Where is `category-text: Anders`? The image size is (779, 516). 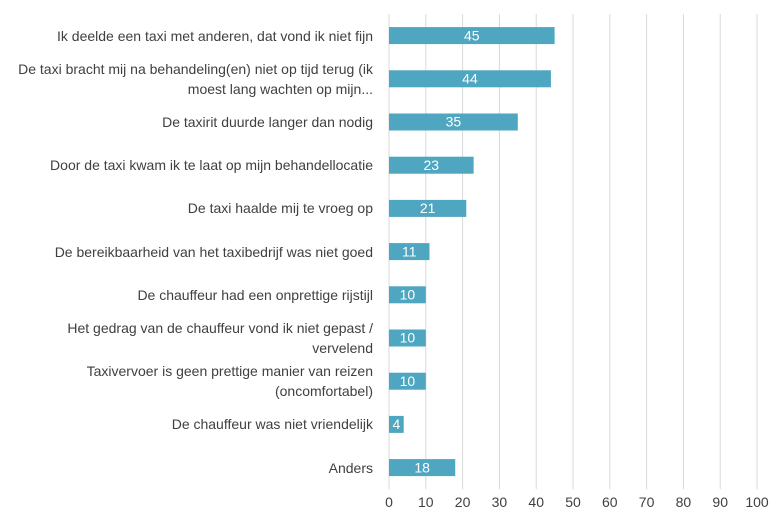 category-text: Anders is located at coordinates (350, 467).